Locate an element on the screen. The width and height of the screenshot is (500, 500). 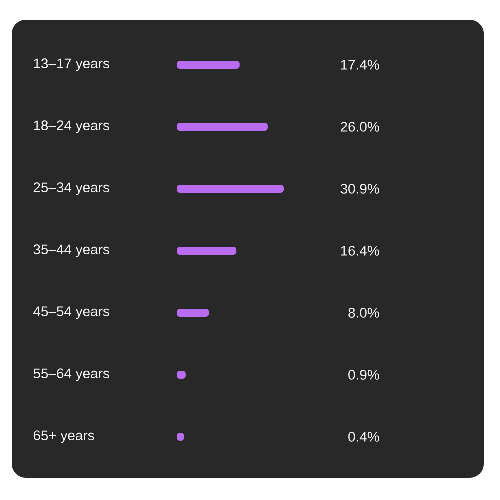
data-label: 0.4% is located at coordinates (364, 437).